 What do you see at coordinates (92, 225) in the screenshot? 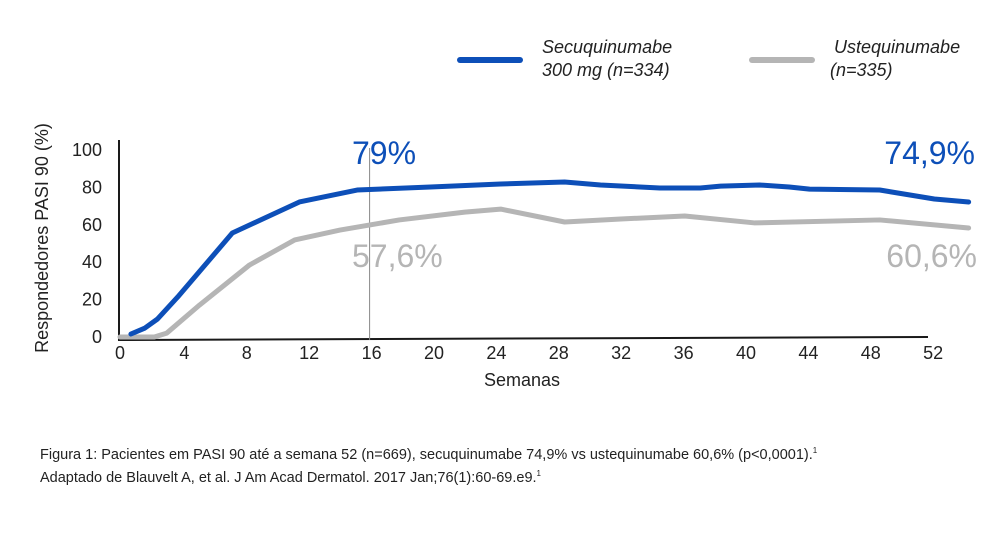
I see `y-tick-label: 60` at bounding box center [92, 225].